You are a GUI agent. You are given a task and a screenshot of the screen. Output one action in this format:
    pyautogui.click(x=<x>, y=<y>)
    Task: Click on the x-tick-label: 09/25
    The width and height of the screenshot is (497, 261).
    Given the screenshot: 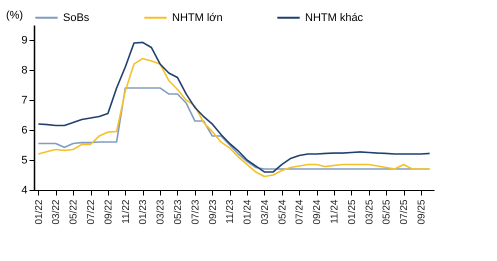 What is the action you would take?
    pyautogui.click(x=422, y=212)
    